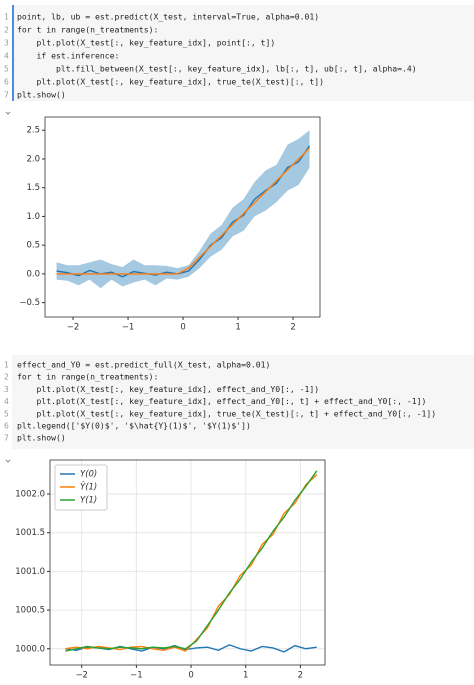  I want to click on y-tick-label: 1001.5, so click(30, 533).